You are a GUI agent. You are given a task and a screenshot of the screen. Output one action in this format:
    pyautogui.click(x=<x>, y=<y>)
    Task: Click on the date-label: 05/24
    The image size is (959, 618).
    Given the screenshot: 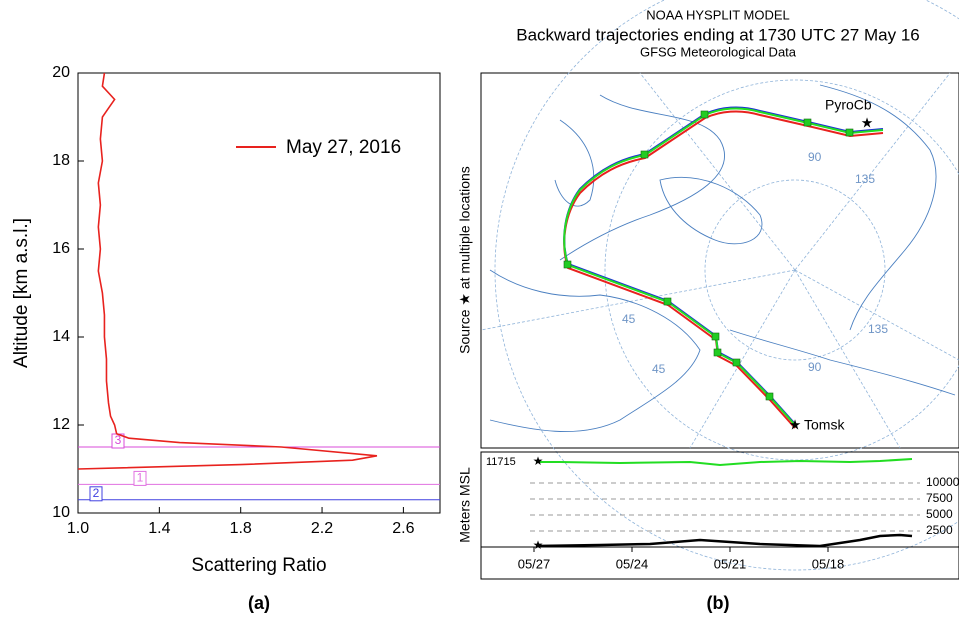 What is the action you would take?
    pyautogui.click(x=632, y=563)
    